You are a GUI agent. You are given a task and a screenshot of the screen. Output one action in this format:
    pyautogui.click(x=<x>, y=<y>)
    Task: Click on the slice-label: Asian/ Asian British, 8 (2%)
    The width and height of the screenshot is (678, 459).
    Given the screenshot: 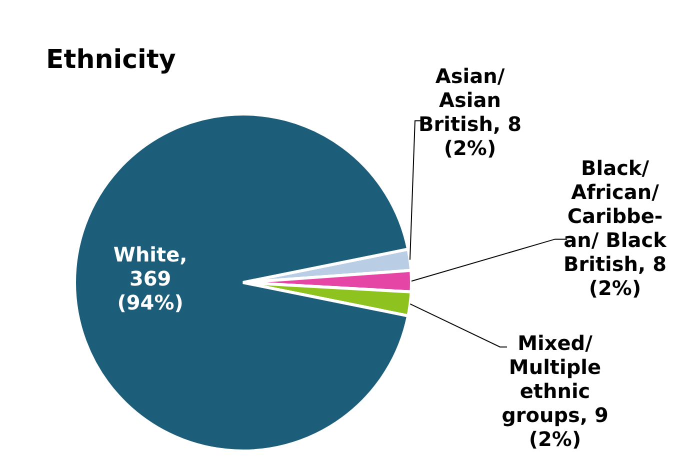 What is the action you would take?
    pyautogui.click(x=470, y=112)
    